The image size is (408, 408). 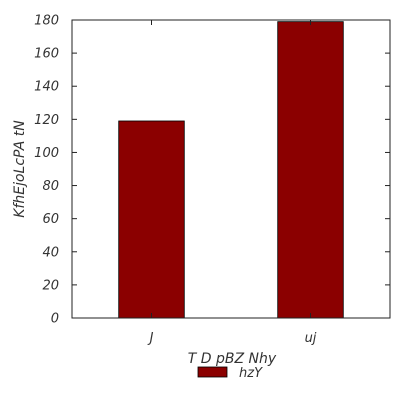 I want to click on y-tick-label: 160, so click(x=46, y=54).